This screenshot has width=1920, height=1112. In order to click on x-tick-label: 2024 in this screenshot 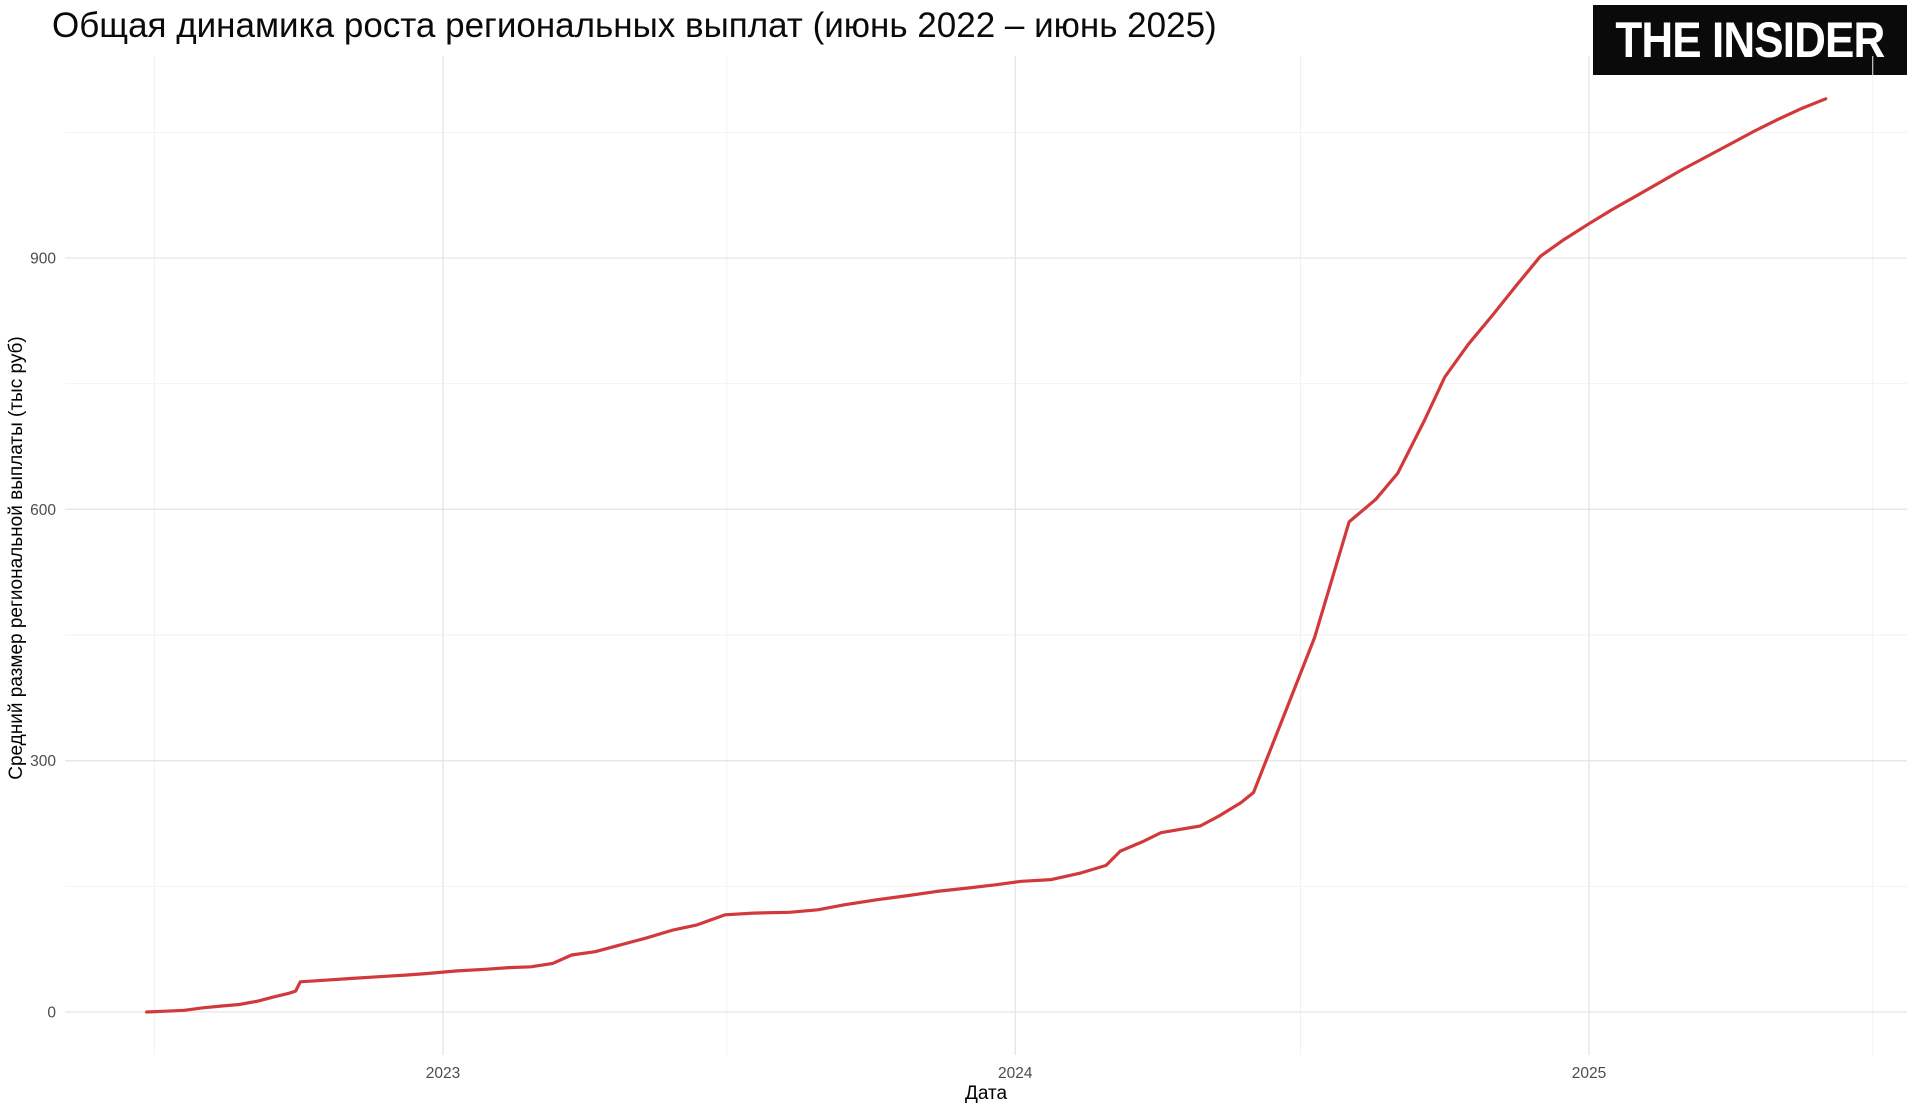, I will do `click(1015, 1073)`.